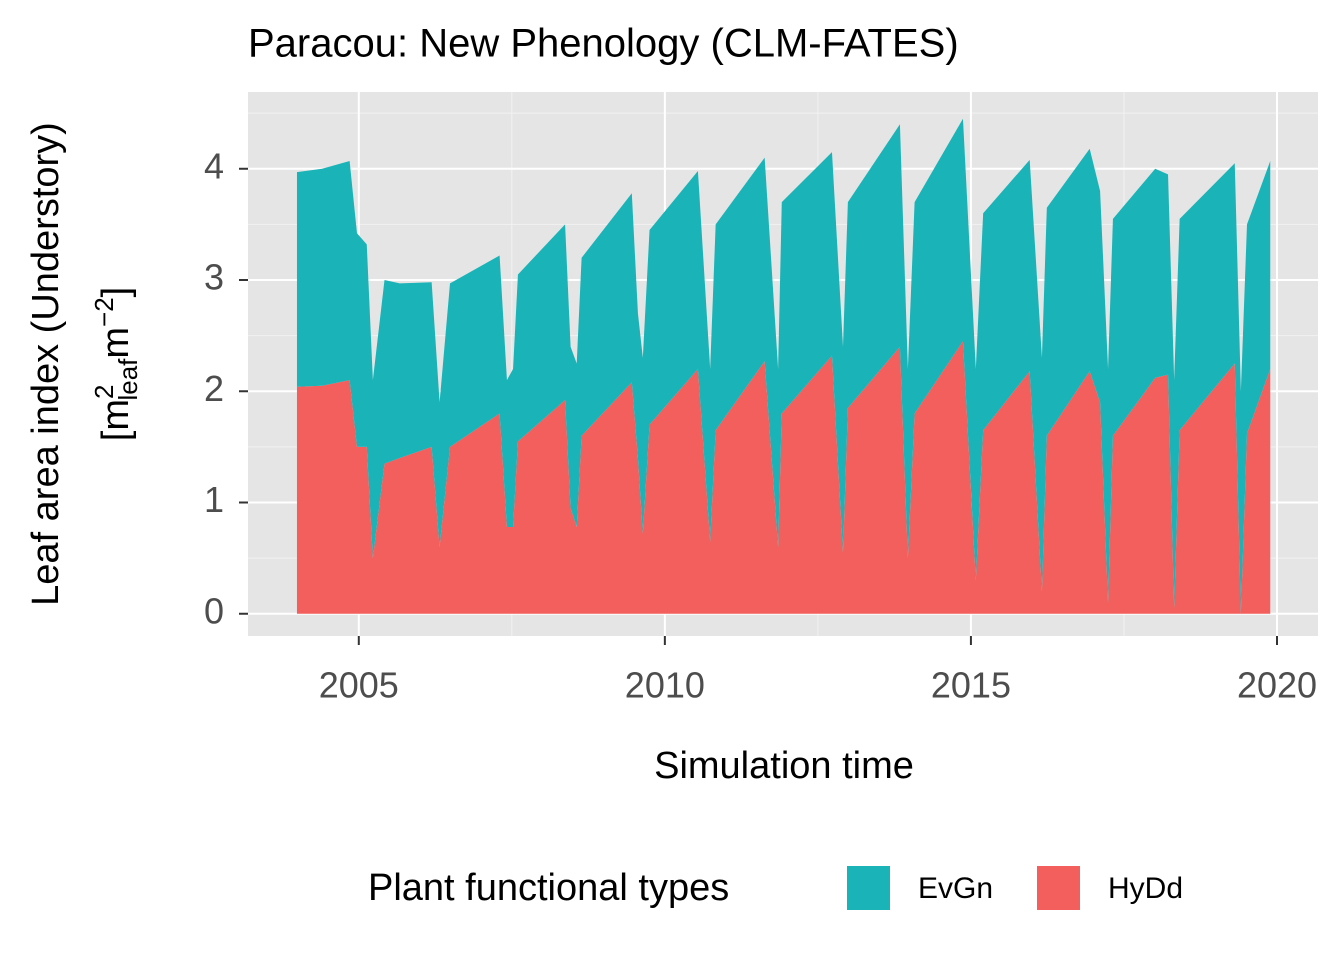  Describe the element at coordinates (104, 392) in the screenshot. I see `unit-sup: 2` at that location.